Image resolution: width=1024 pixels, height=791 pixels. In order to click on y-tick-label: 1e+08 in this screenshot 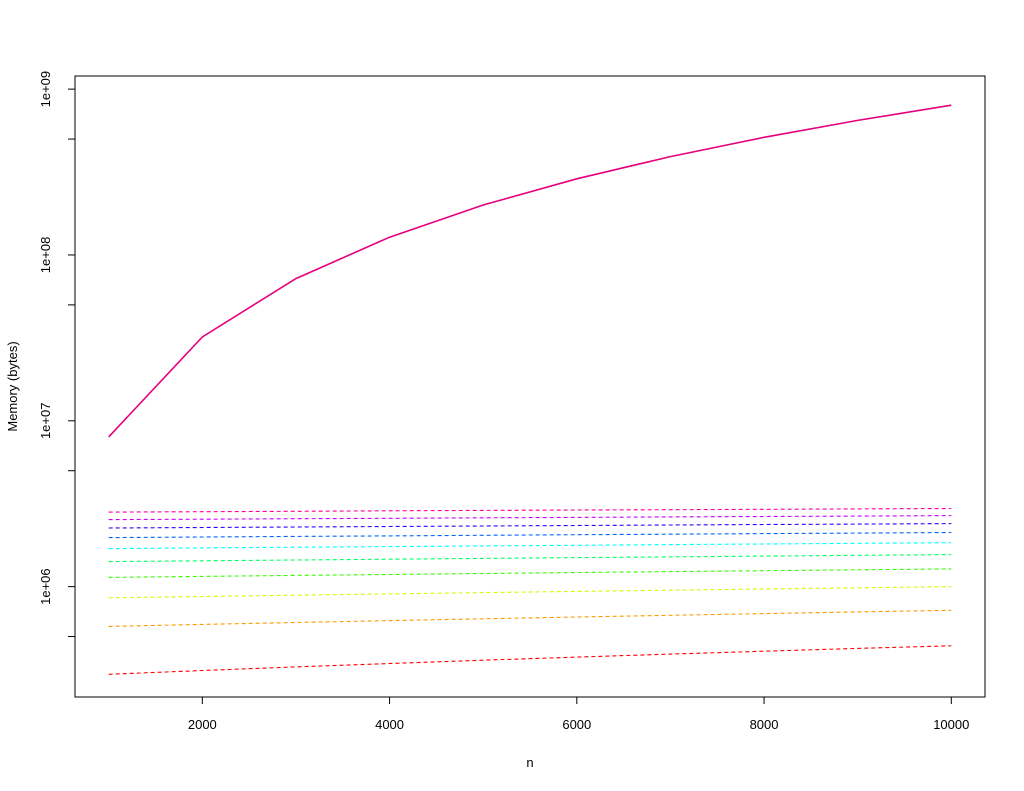, I will do `click(45, 255)`.